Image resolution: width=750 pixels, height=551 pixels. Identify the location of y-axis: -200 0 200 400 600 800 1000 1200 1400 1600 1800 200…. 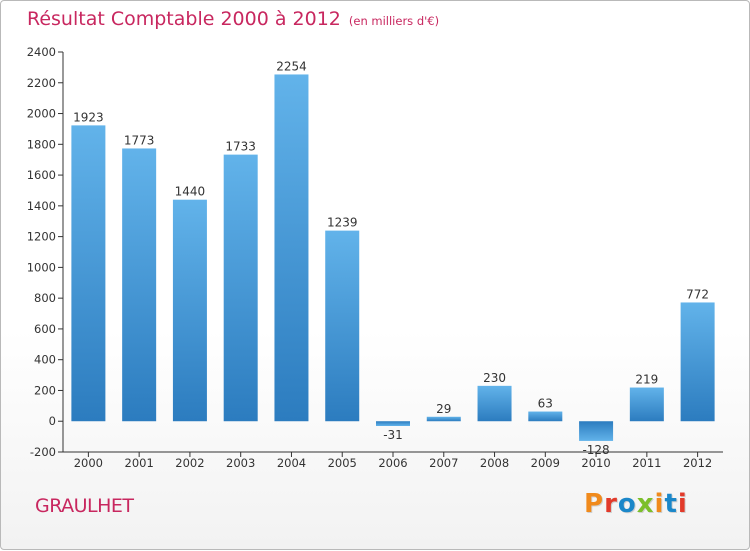
(45, 252).